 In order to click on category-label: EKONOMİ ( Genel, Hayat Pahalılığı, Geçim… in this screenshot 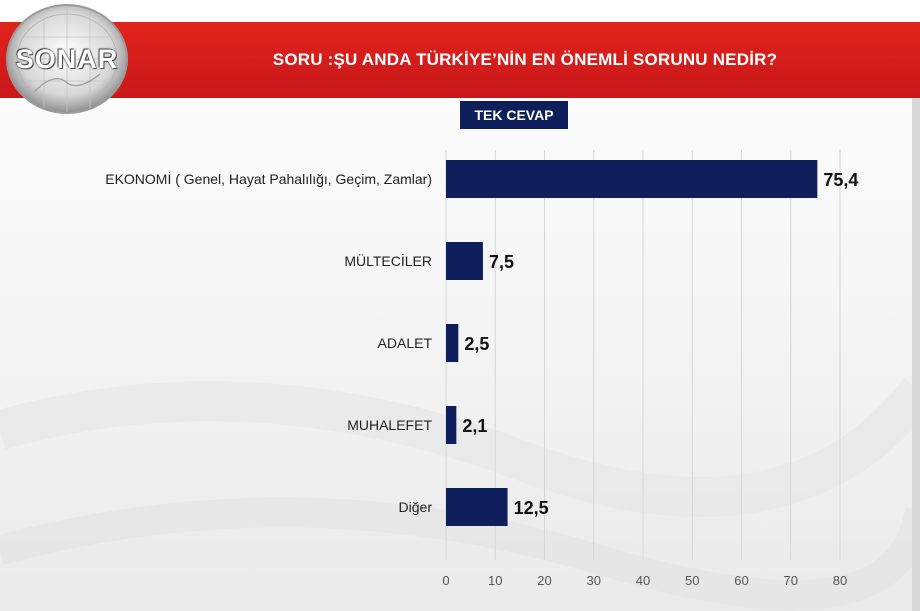, I will do `click(268, 178)`.